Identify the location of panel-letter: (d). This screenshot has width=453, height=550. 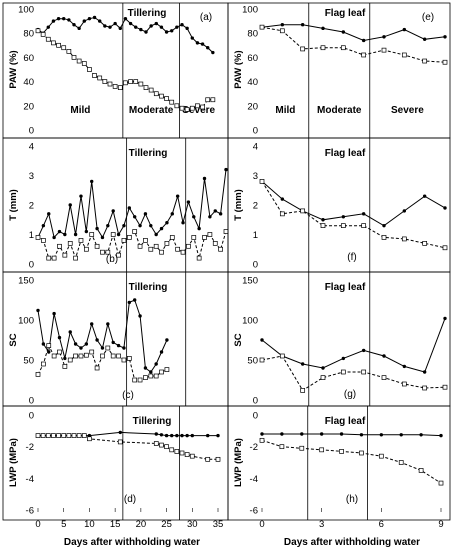
(130, 499).